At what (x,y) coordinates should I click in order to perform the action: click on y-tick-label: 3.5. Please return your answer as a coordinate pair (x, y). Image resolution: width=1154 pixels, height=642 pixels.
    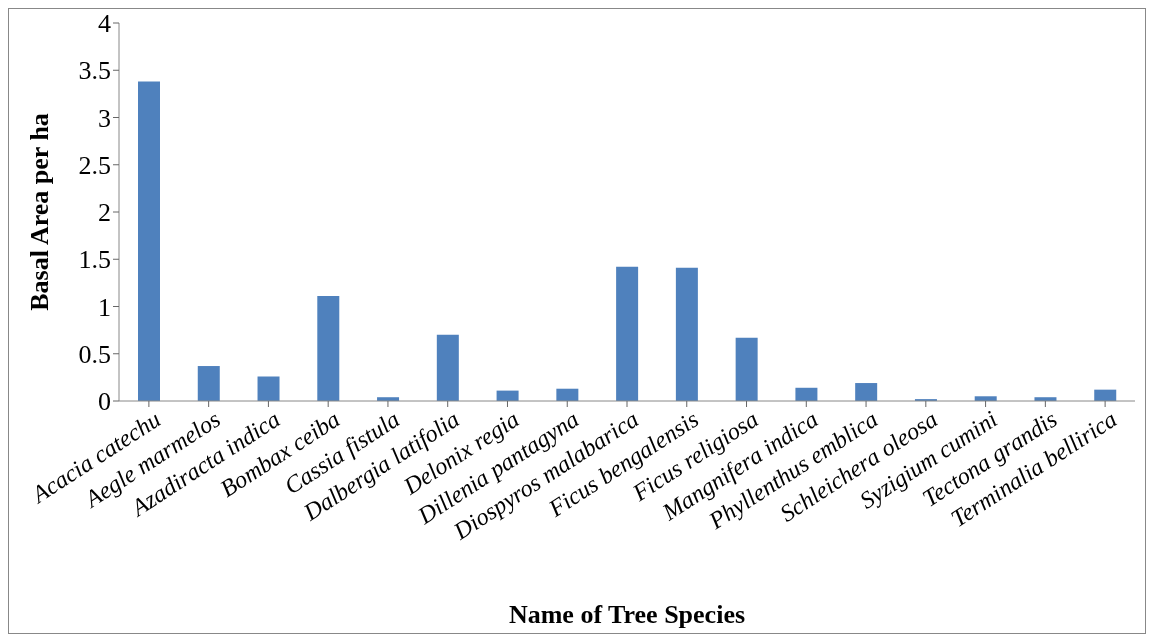
    Looking at the image, I should click on (94, 71).